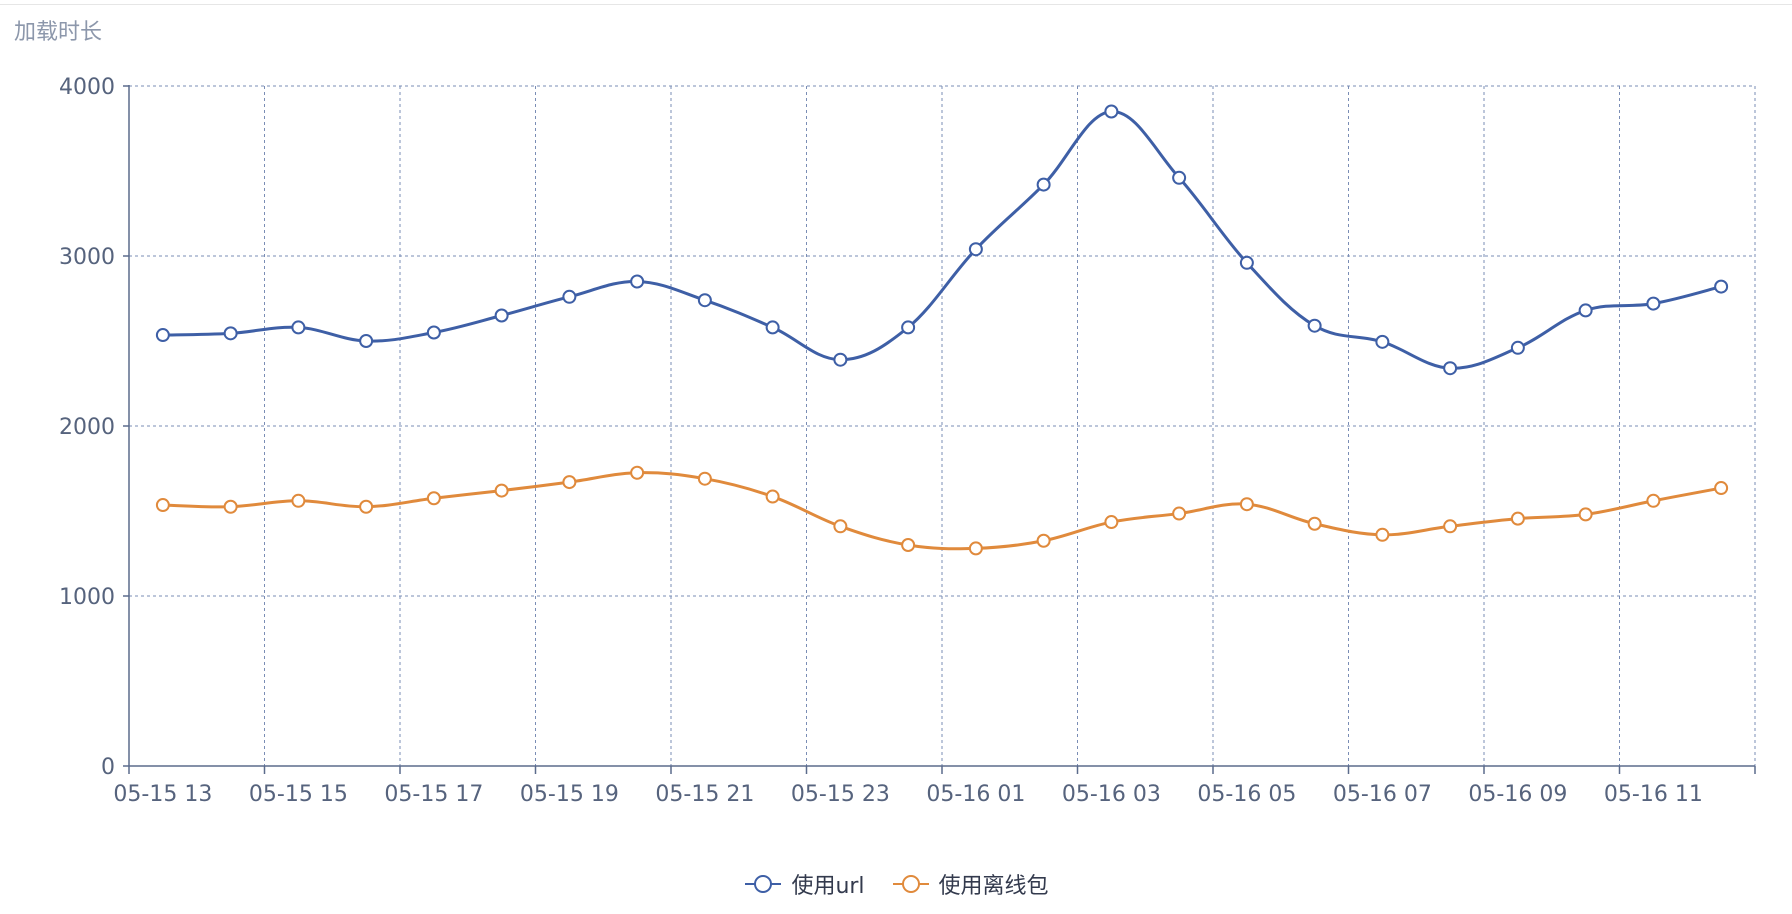  I want to click on x-tick-label: 05-15 21, so click(704, 794).